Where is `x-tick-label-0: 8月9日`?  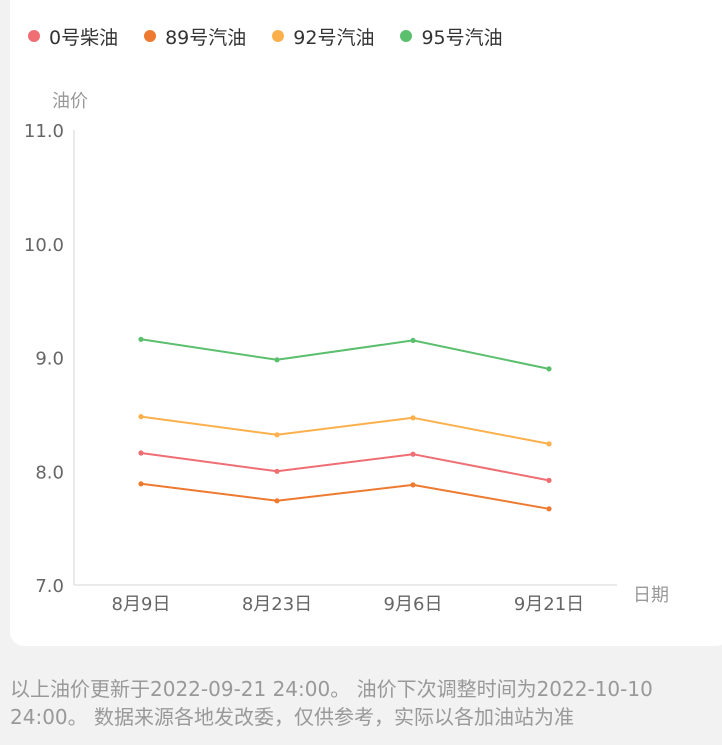 x-tick-label-0: 8月9日 is located at coordinates (141, 604).